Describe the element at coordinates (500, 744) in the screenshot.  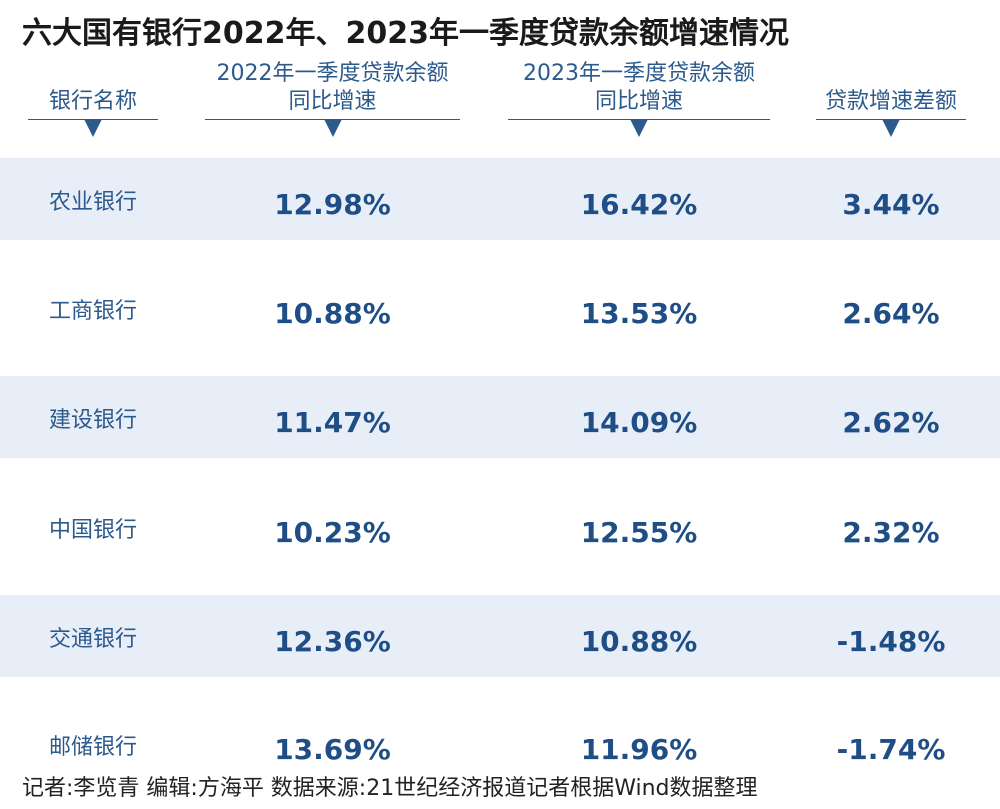
I see `table-row: 邮储银行 13.69% 11.96% -1.74%` at that location.